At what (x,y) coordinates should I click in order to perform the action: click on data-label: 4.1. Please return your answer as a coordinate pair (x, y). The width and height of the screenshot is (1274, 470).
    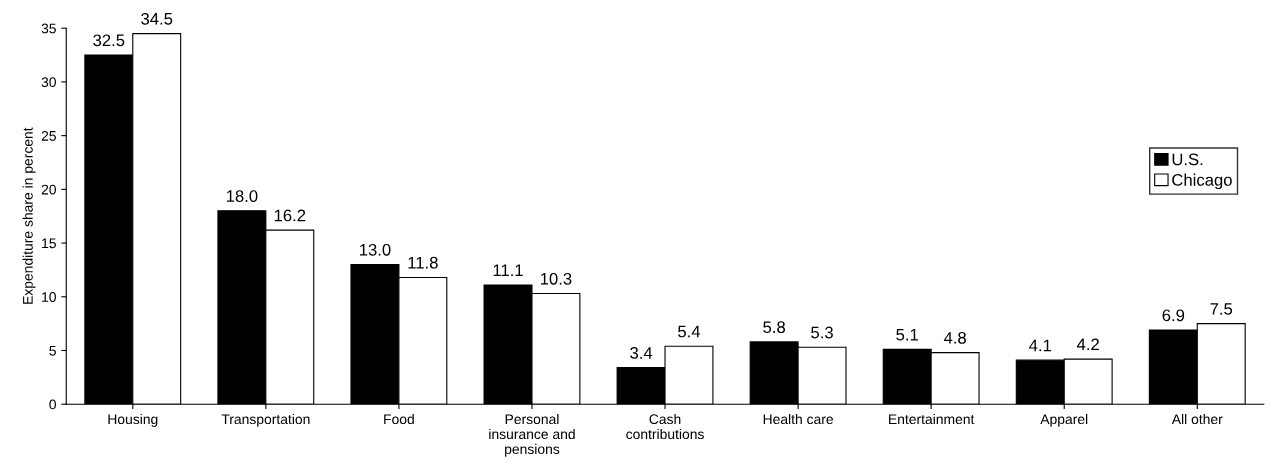
    Looking at the image, I should click on (1040, 345).